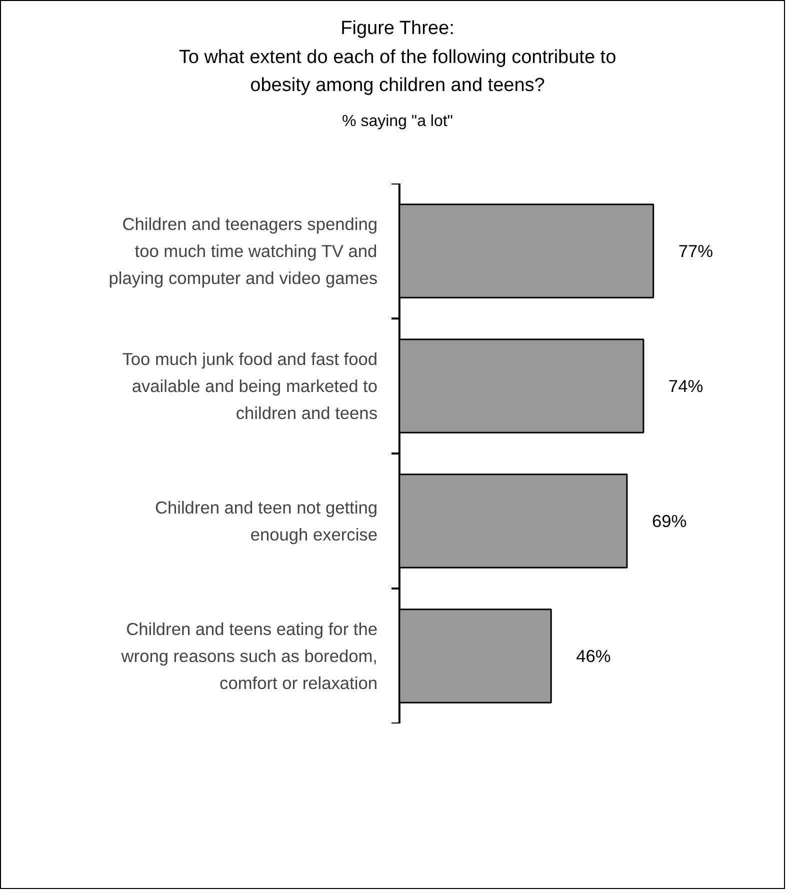  I want to click on data-label: 46%, so click(593, 656).